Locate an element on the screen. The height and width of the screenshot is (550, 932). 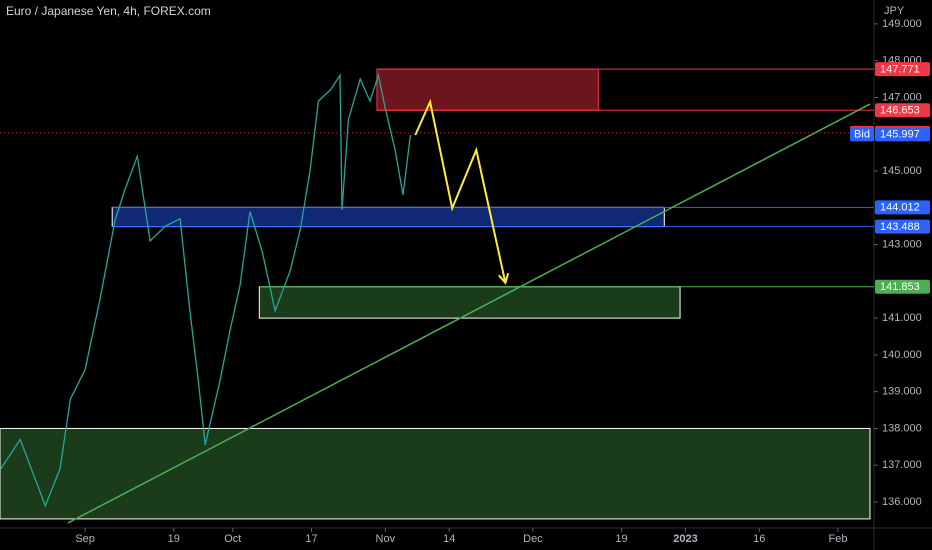
y-tick-label: 136.000 is located at coordinates (902, 502).